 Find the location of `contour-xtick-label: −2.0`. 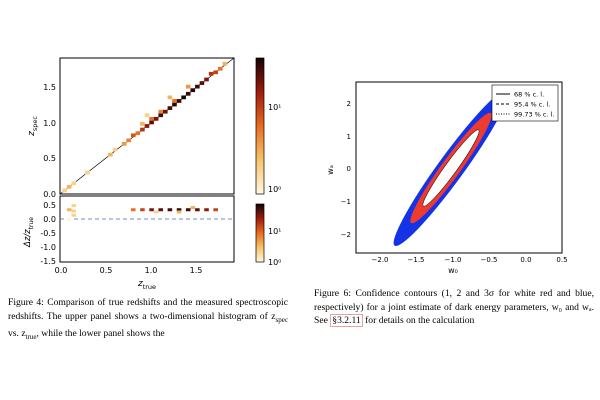

contour-xtick-label: −2.0 is located at coordinates (380, 260).